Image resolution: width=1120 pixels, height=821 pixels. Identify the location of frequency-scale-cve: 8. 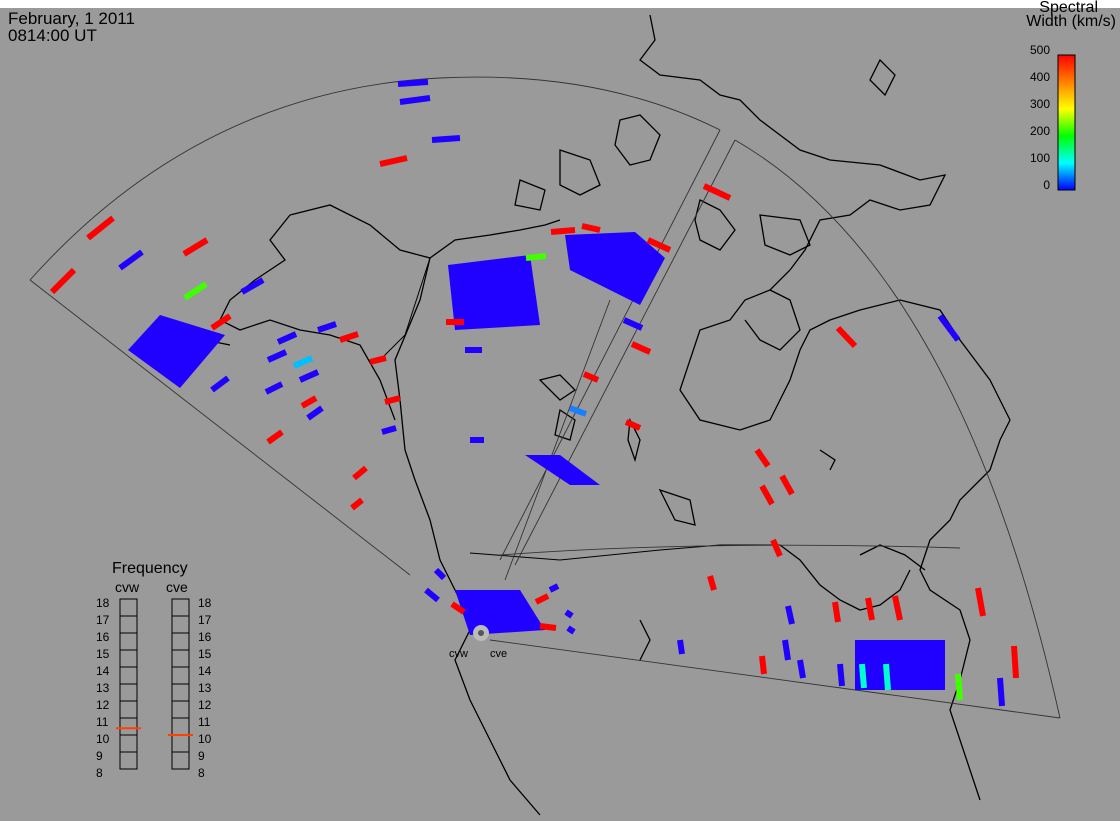
(201, 773).